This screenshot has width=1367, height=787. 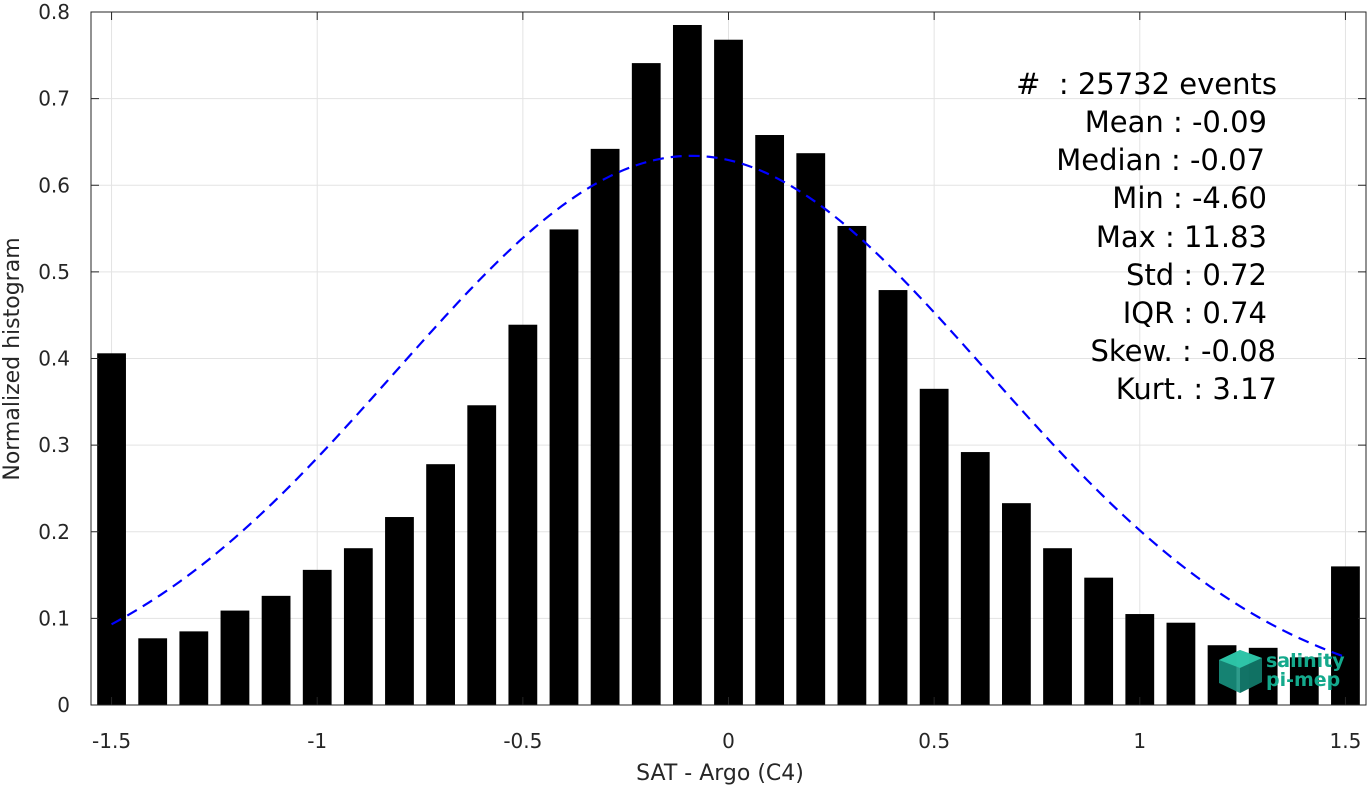 What do you see at coordinates (54, 185) in the screenshot?
I see `y-tick-label: 0.6` at bounding box center [54, 185].